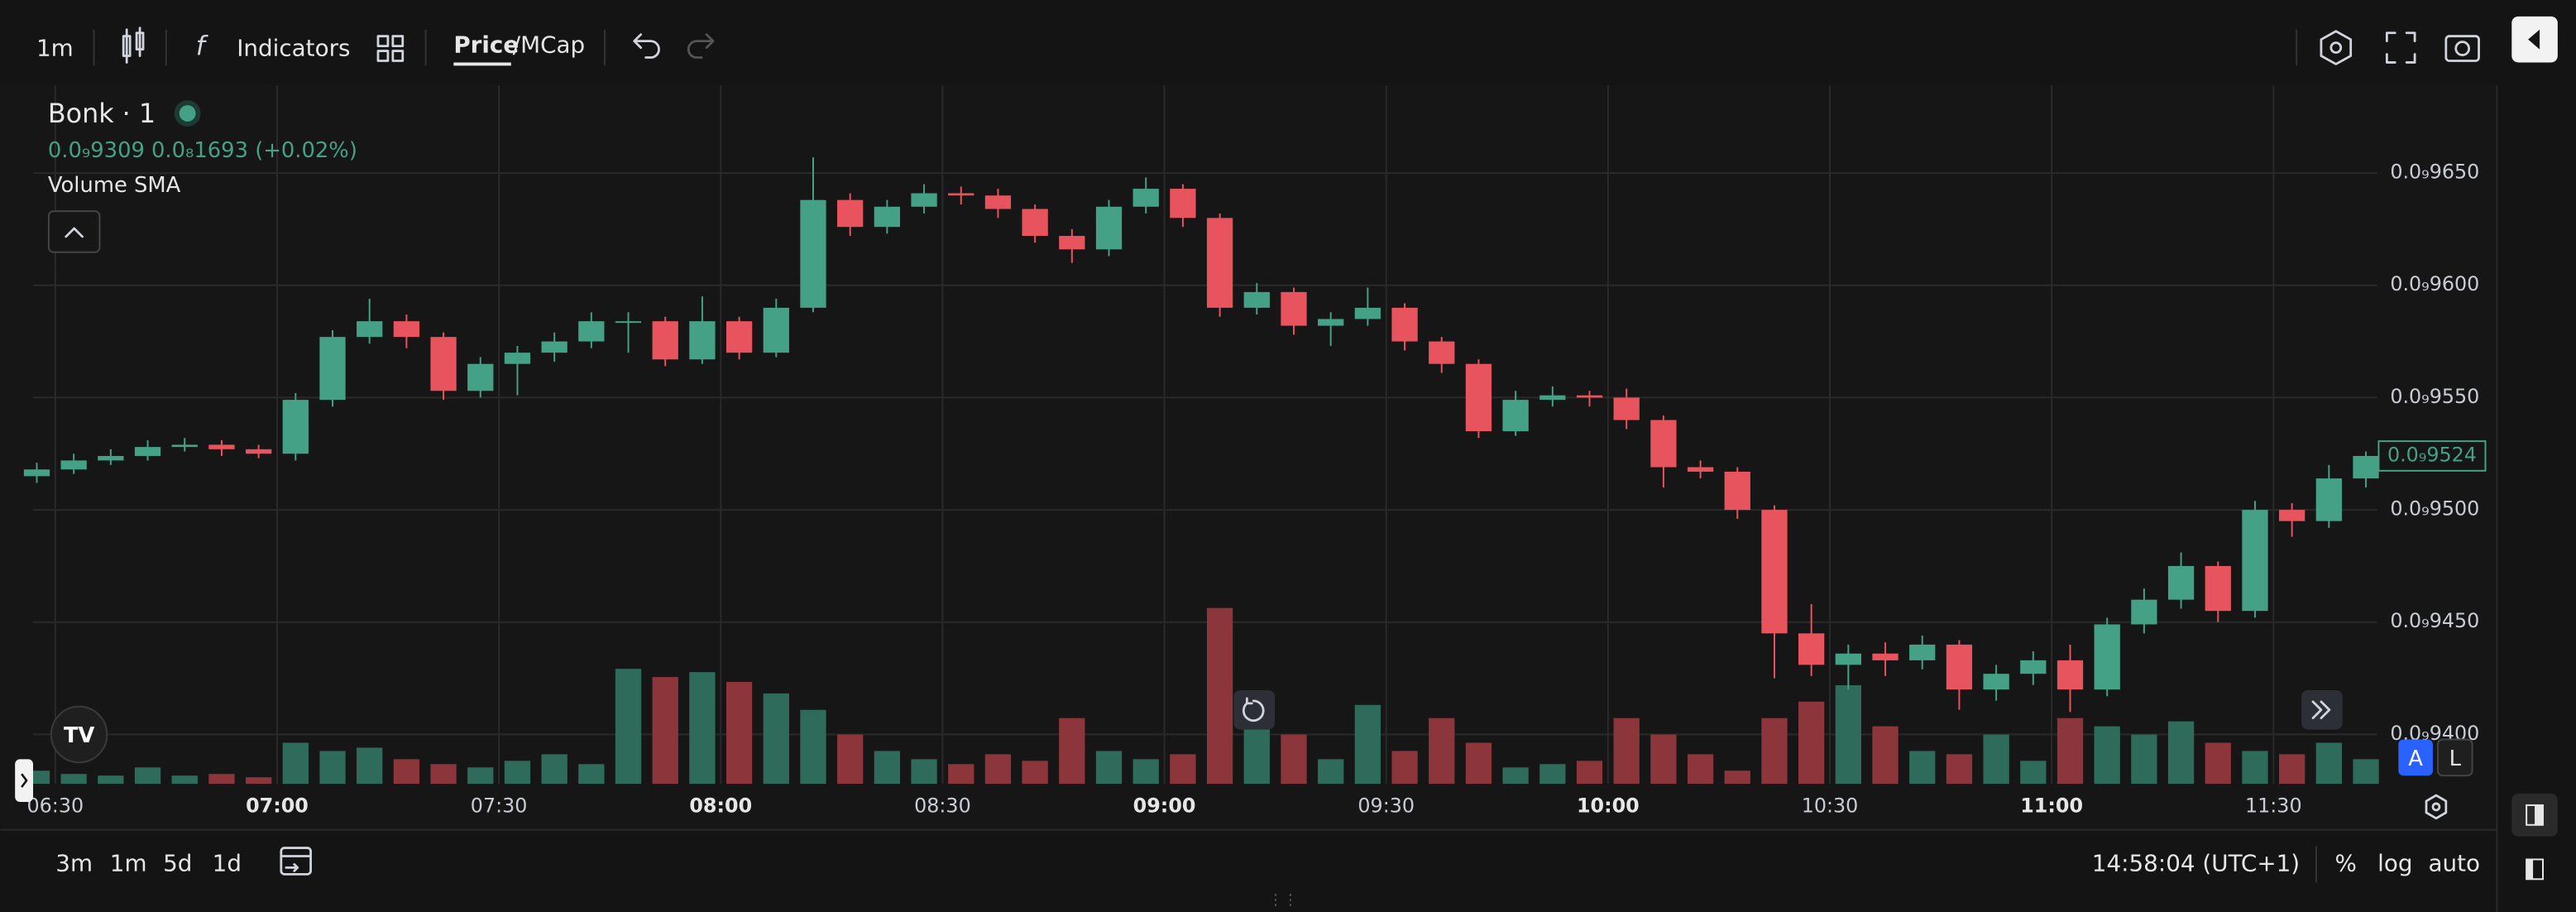 The height and width of the screenshot is (912, 2576). I want to click on x-tick-label: 07:00, so click(277, 805).